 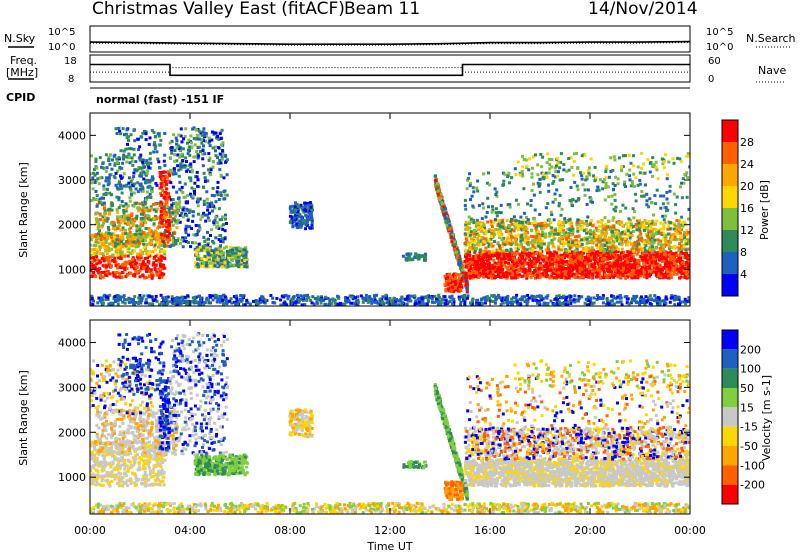 What do you see at coordinates (390, 70) in the screenshot?
I see `freq-line` at bounding box center [390, 70].